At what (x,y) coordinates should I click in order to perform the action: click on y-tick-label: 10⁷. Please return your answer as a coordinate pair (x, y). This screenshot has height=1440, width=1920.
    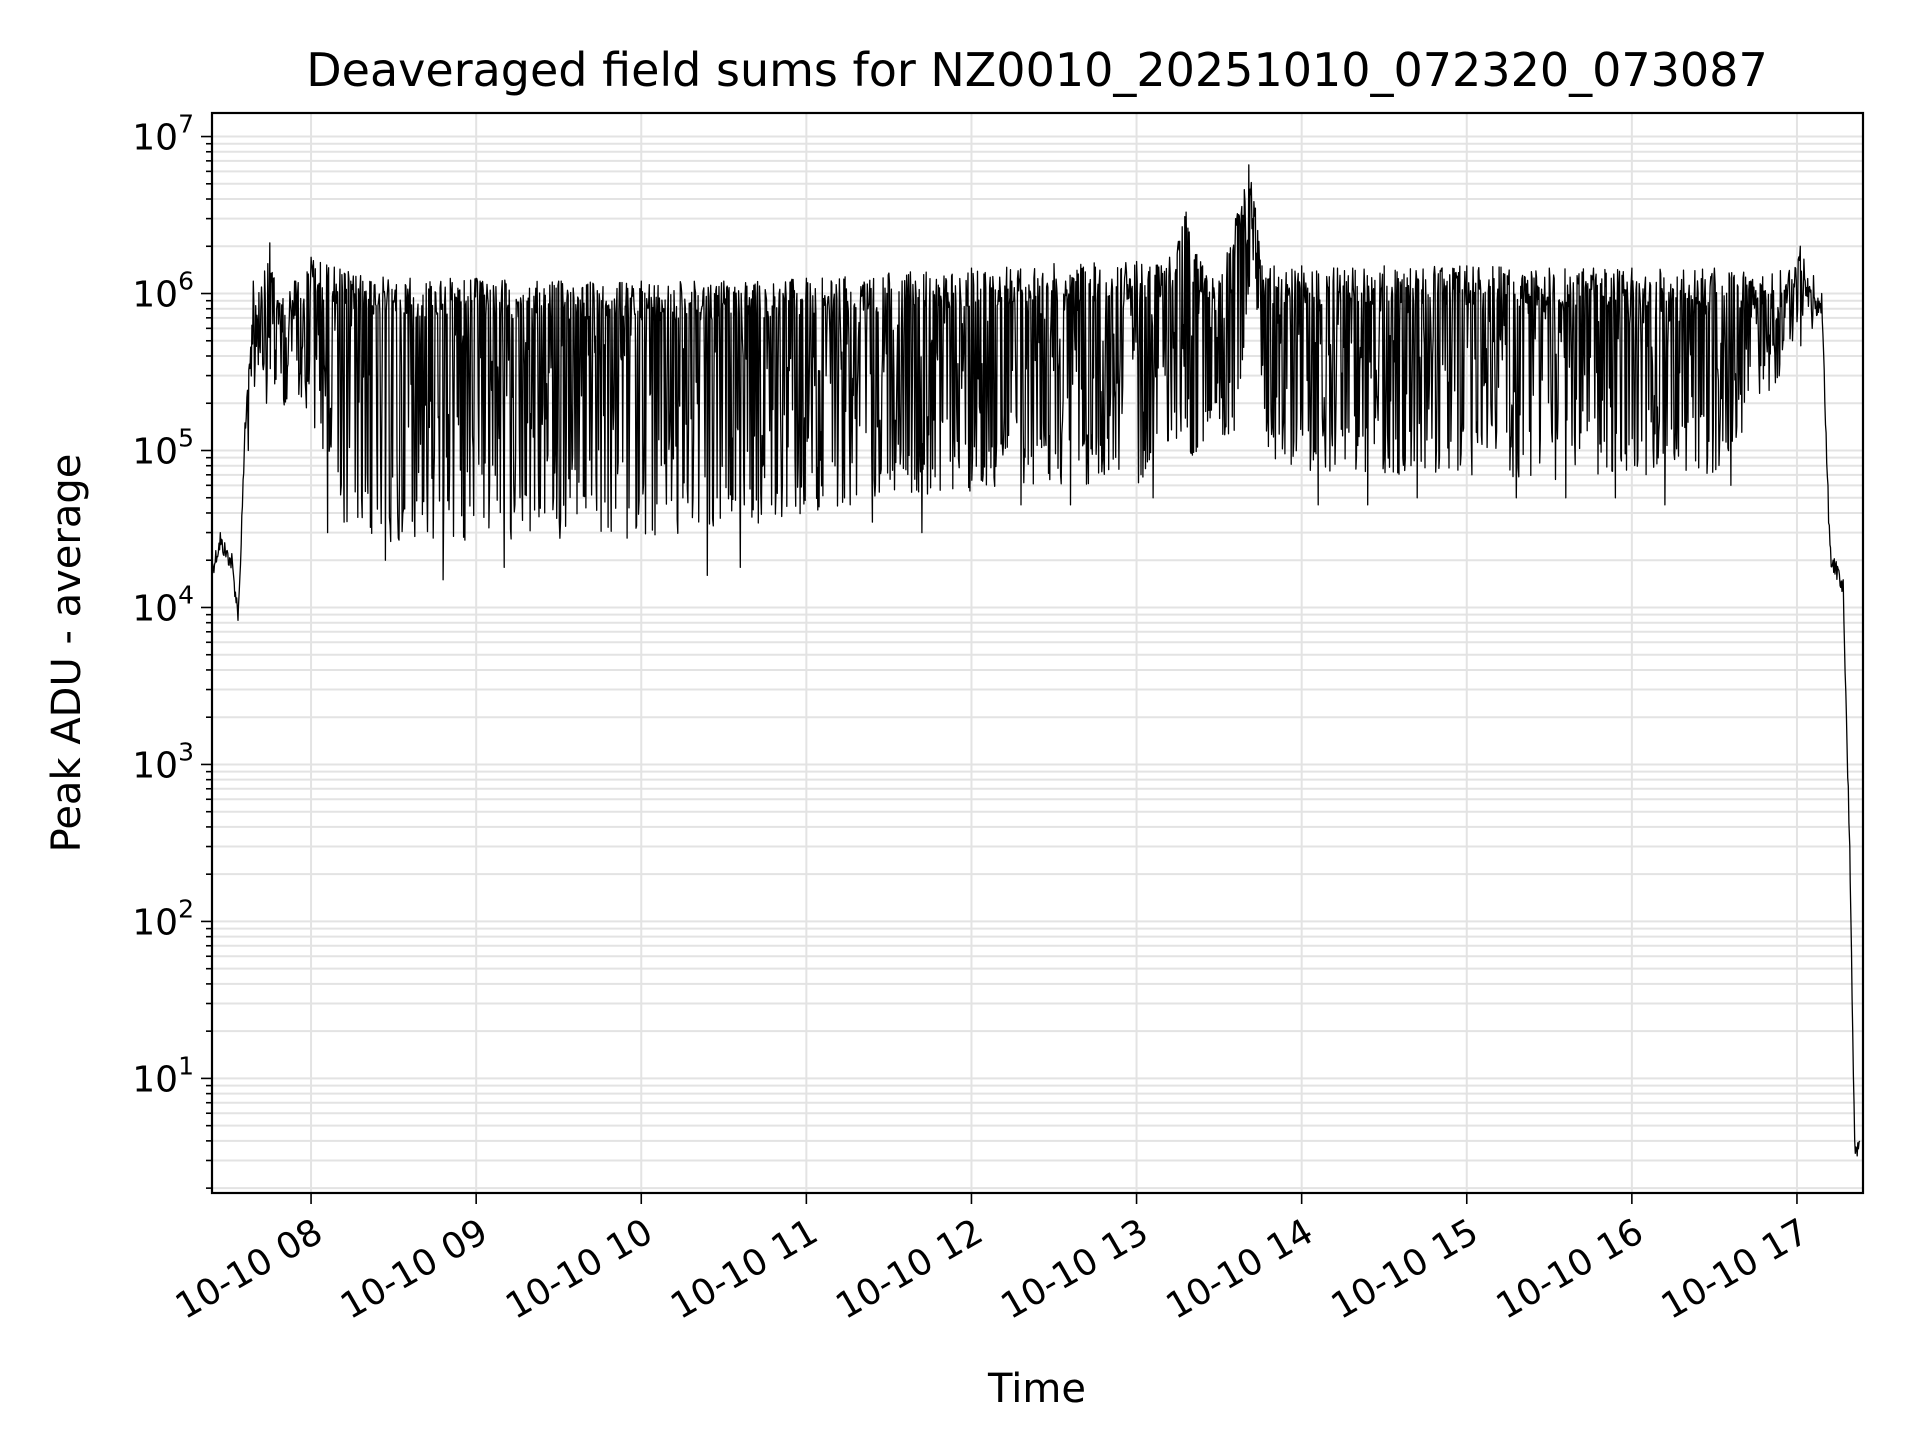
    Looking at the image, I should click on (163, 134).